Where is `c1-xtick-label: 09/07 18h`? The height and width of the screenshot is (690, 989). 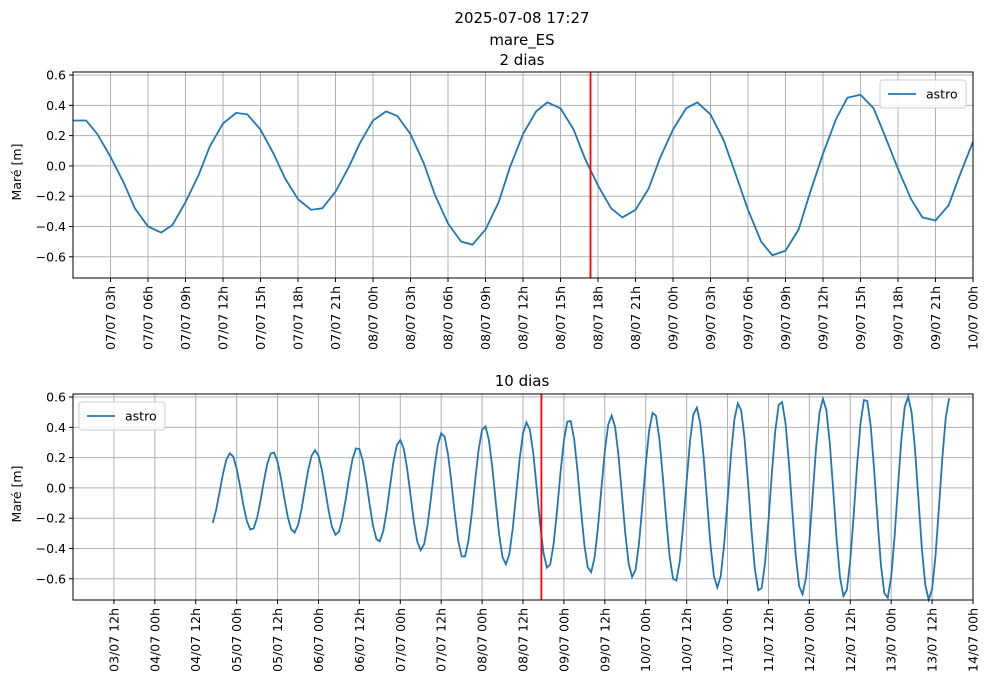
c1-xtick-label: 09/07 18h is located at coordinates (898, 318).